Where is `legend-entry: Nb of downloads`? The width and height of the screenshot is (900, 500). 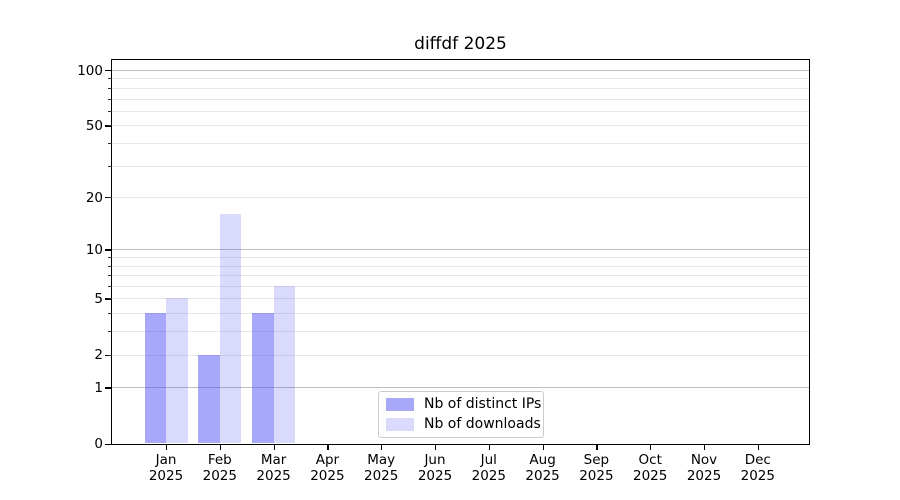 legend-entry: Nb of downloads is located at coordinates (463, 425).